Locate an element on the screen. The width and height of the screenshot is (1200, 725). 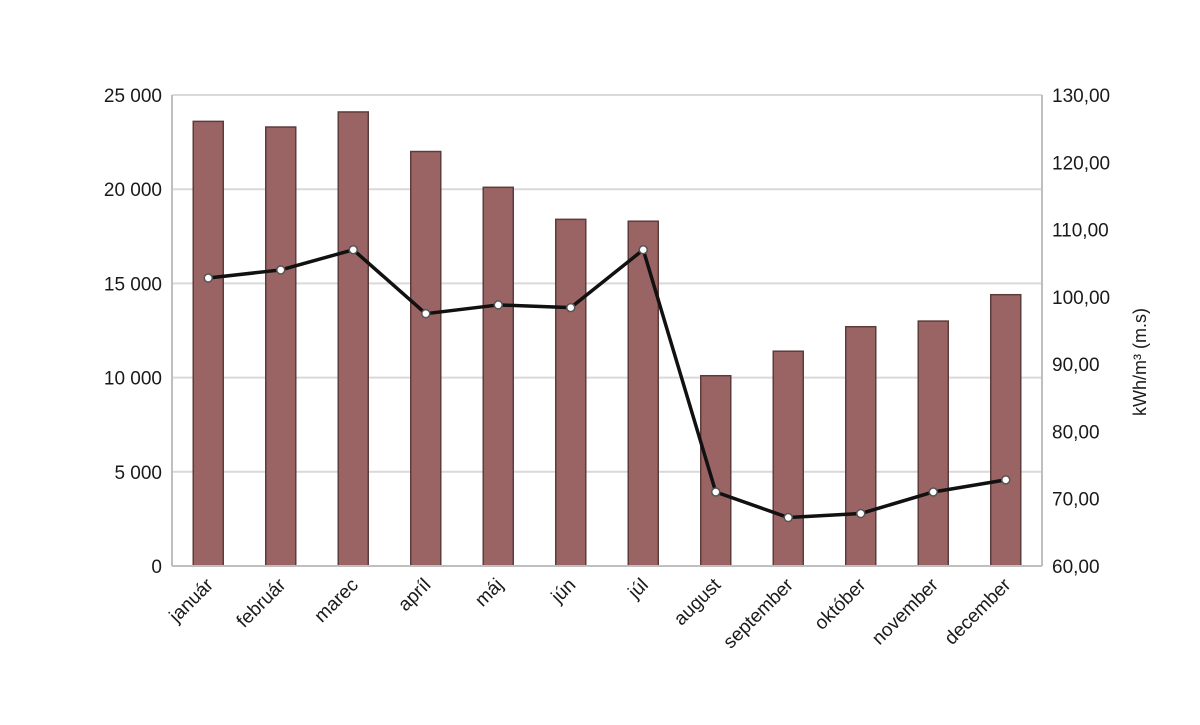
x-tick-label: november is located at coordinates (905, 611).